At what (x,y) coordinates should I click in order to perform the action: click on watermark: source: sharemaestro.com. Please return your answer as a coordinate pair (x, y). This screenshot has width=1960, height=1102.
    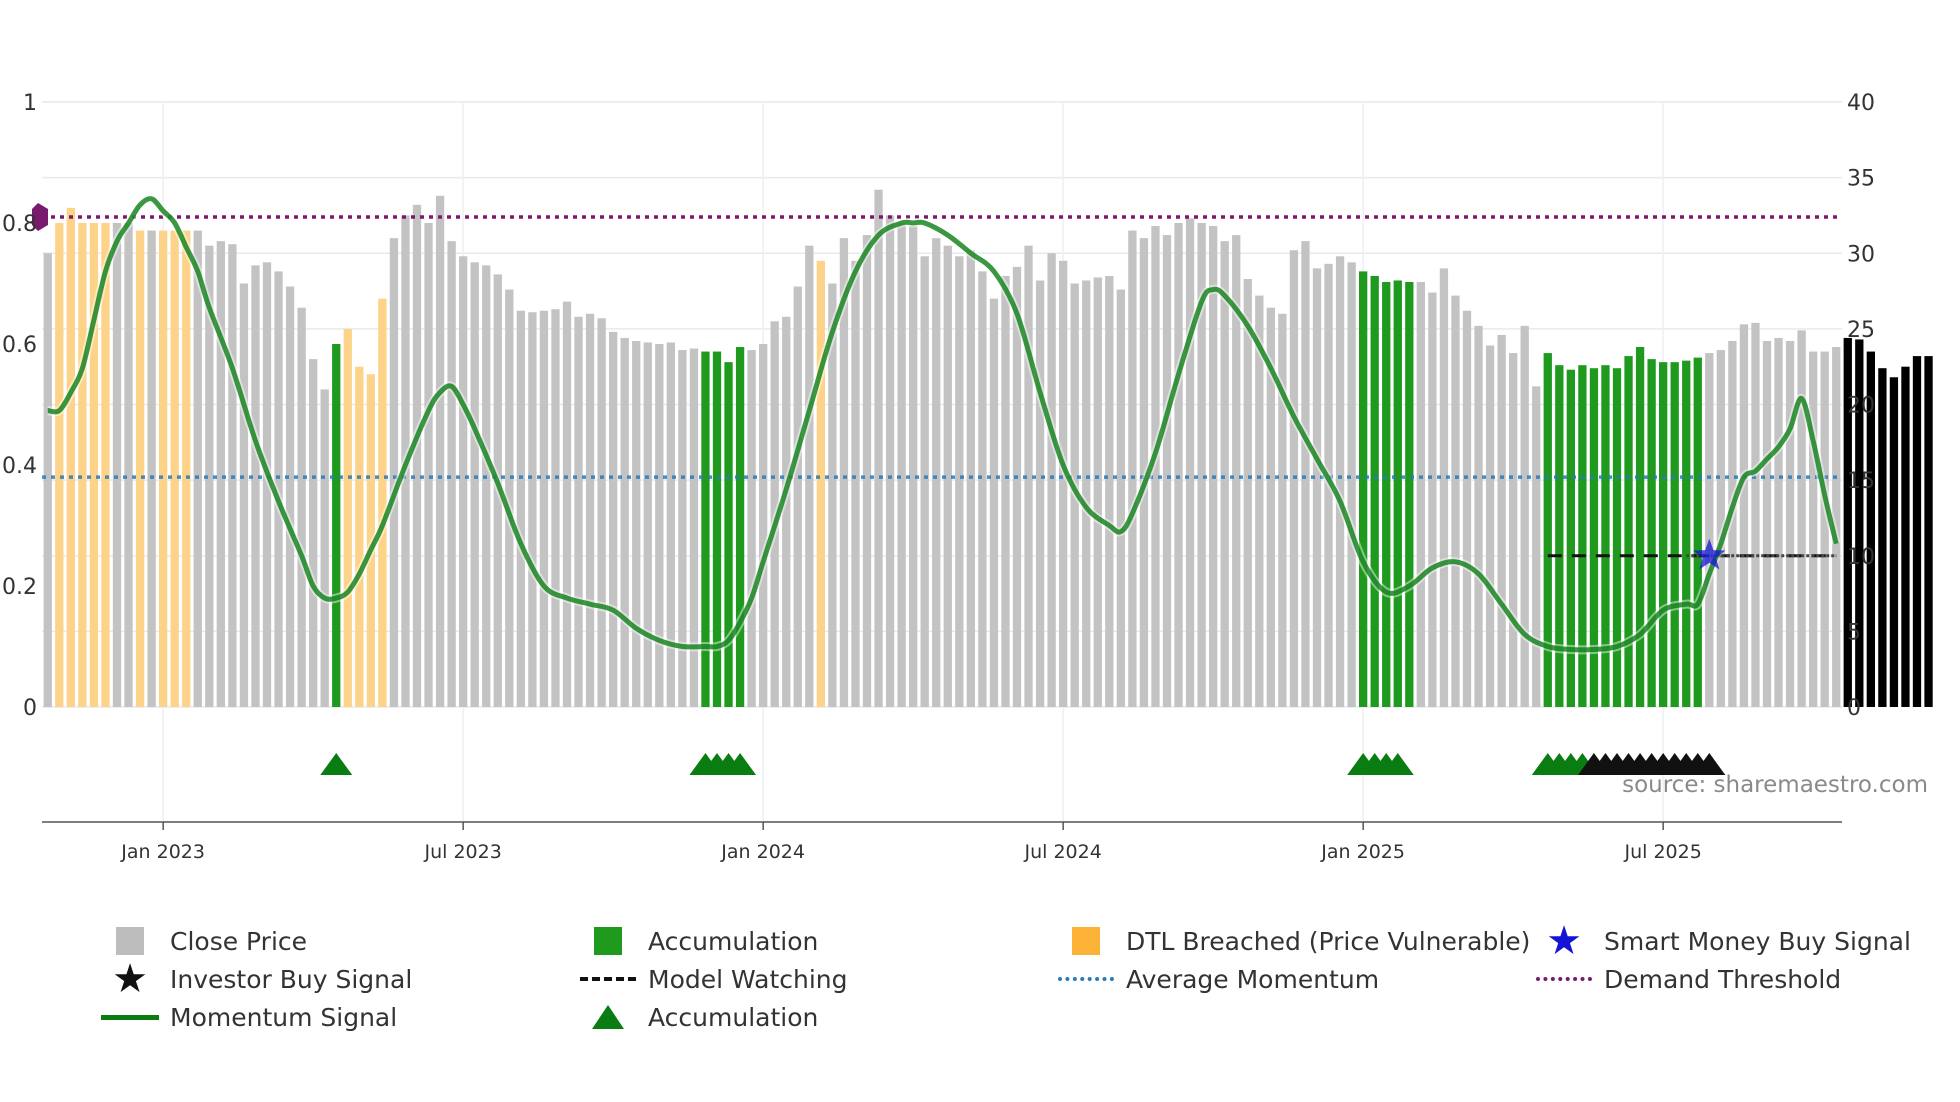
    Looking at the image, I should click on (1775, 785).